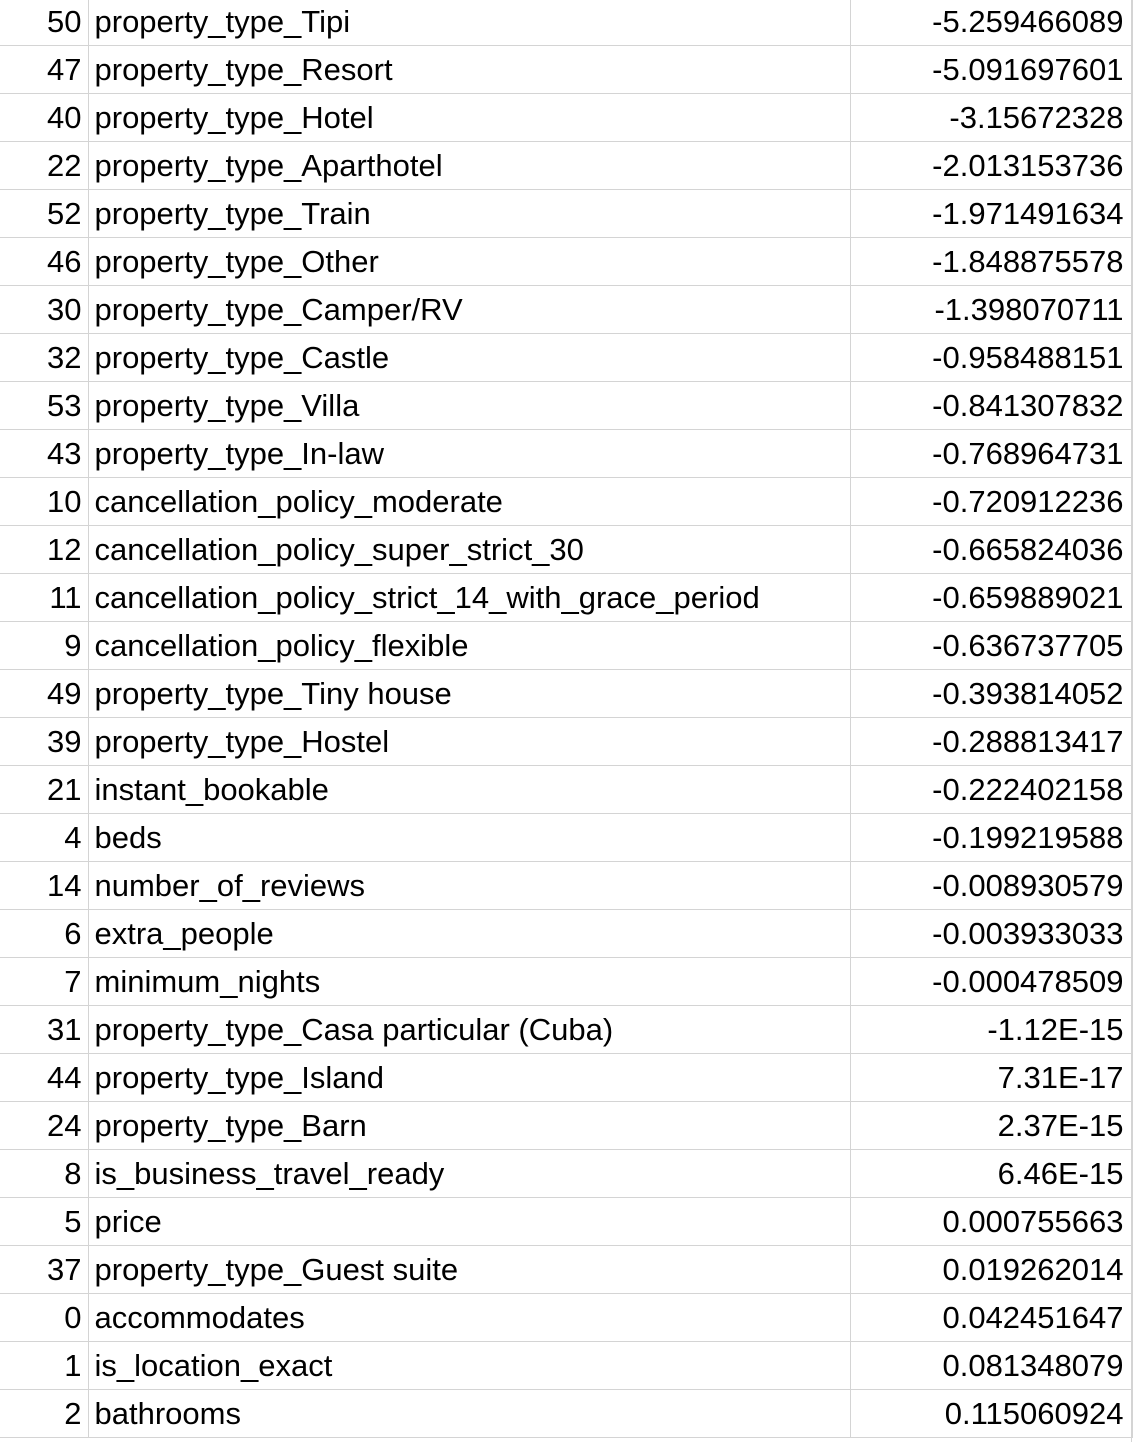 The width and height of the screenshot is (1138, 1442). I want to click on row-index-cell: 5, so click(44, 1221).